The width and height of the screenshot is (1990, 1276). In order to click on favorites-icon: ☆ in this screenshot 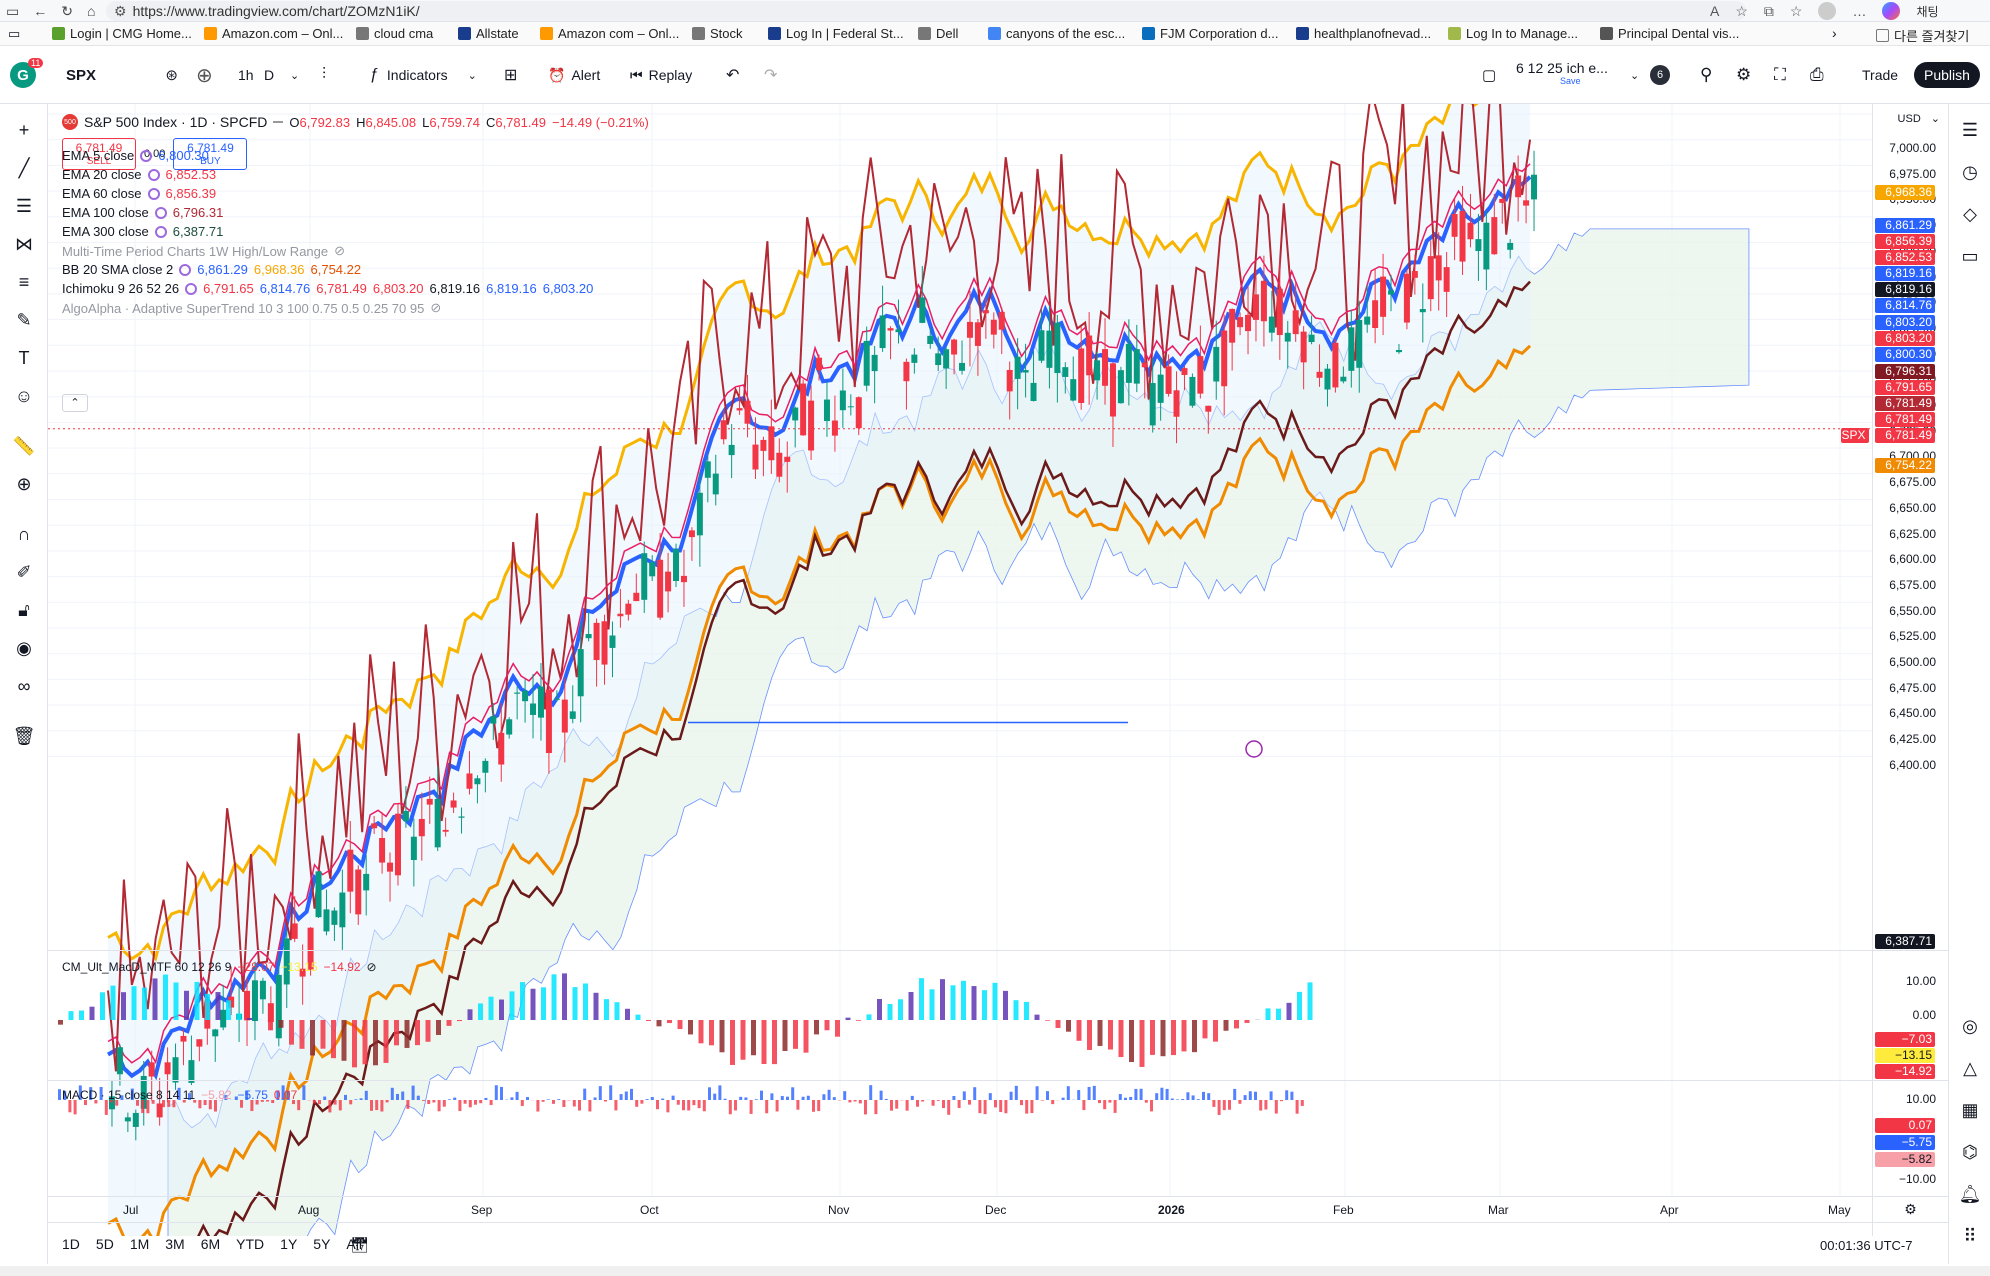, I will do `click(1796, 10)`.